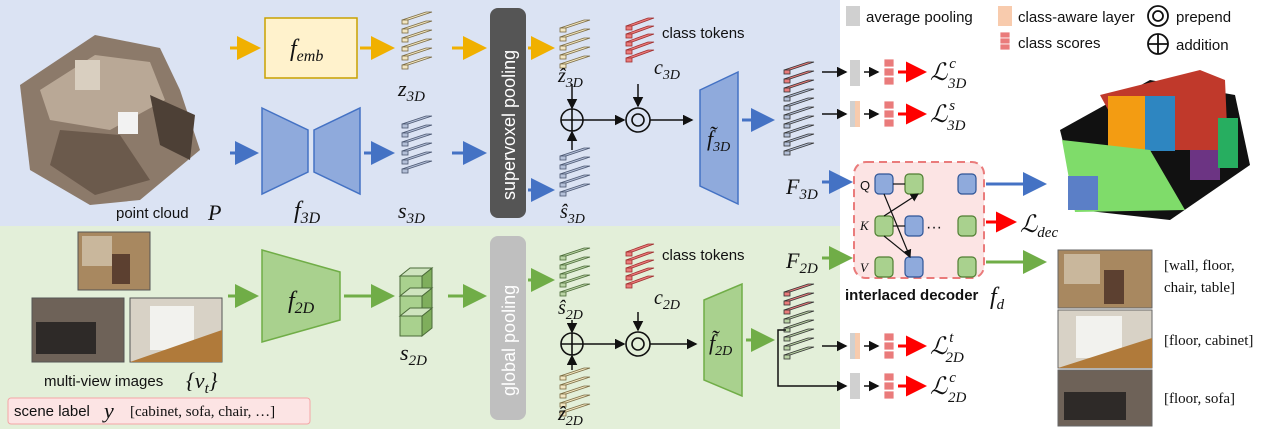 This screenshot has width=1264, height=429. What do you see at coordinates (52, 411) in the screenshot?
I see `scene-label-text: scene label` at bounding box center [52, 411].